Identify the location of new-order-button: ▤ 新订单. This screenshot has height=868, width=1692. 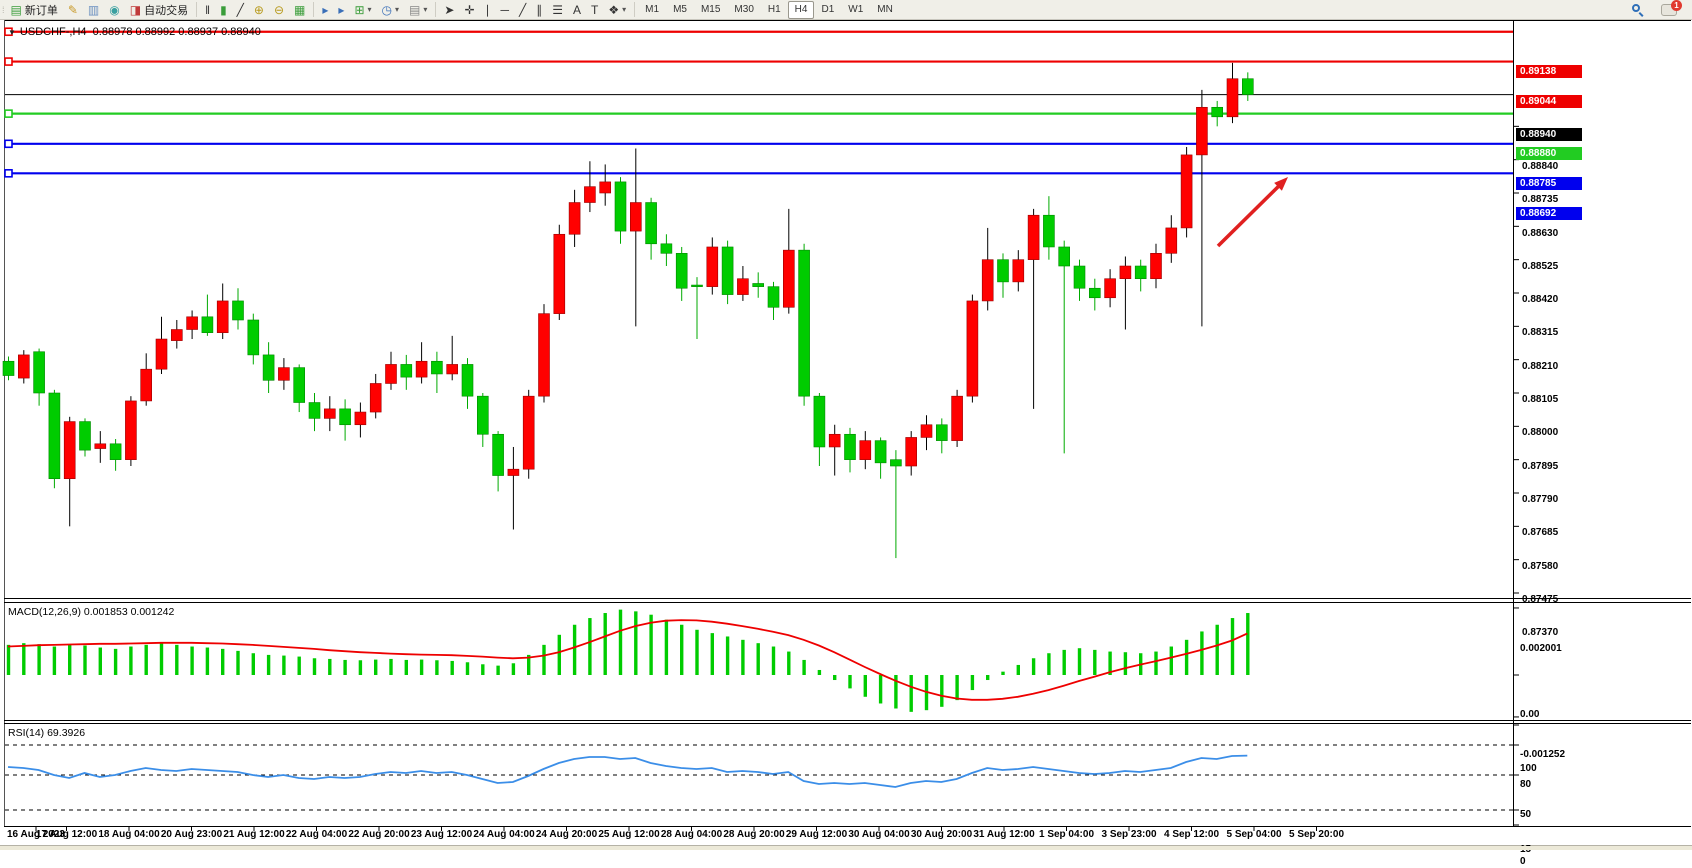
(34, 10).